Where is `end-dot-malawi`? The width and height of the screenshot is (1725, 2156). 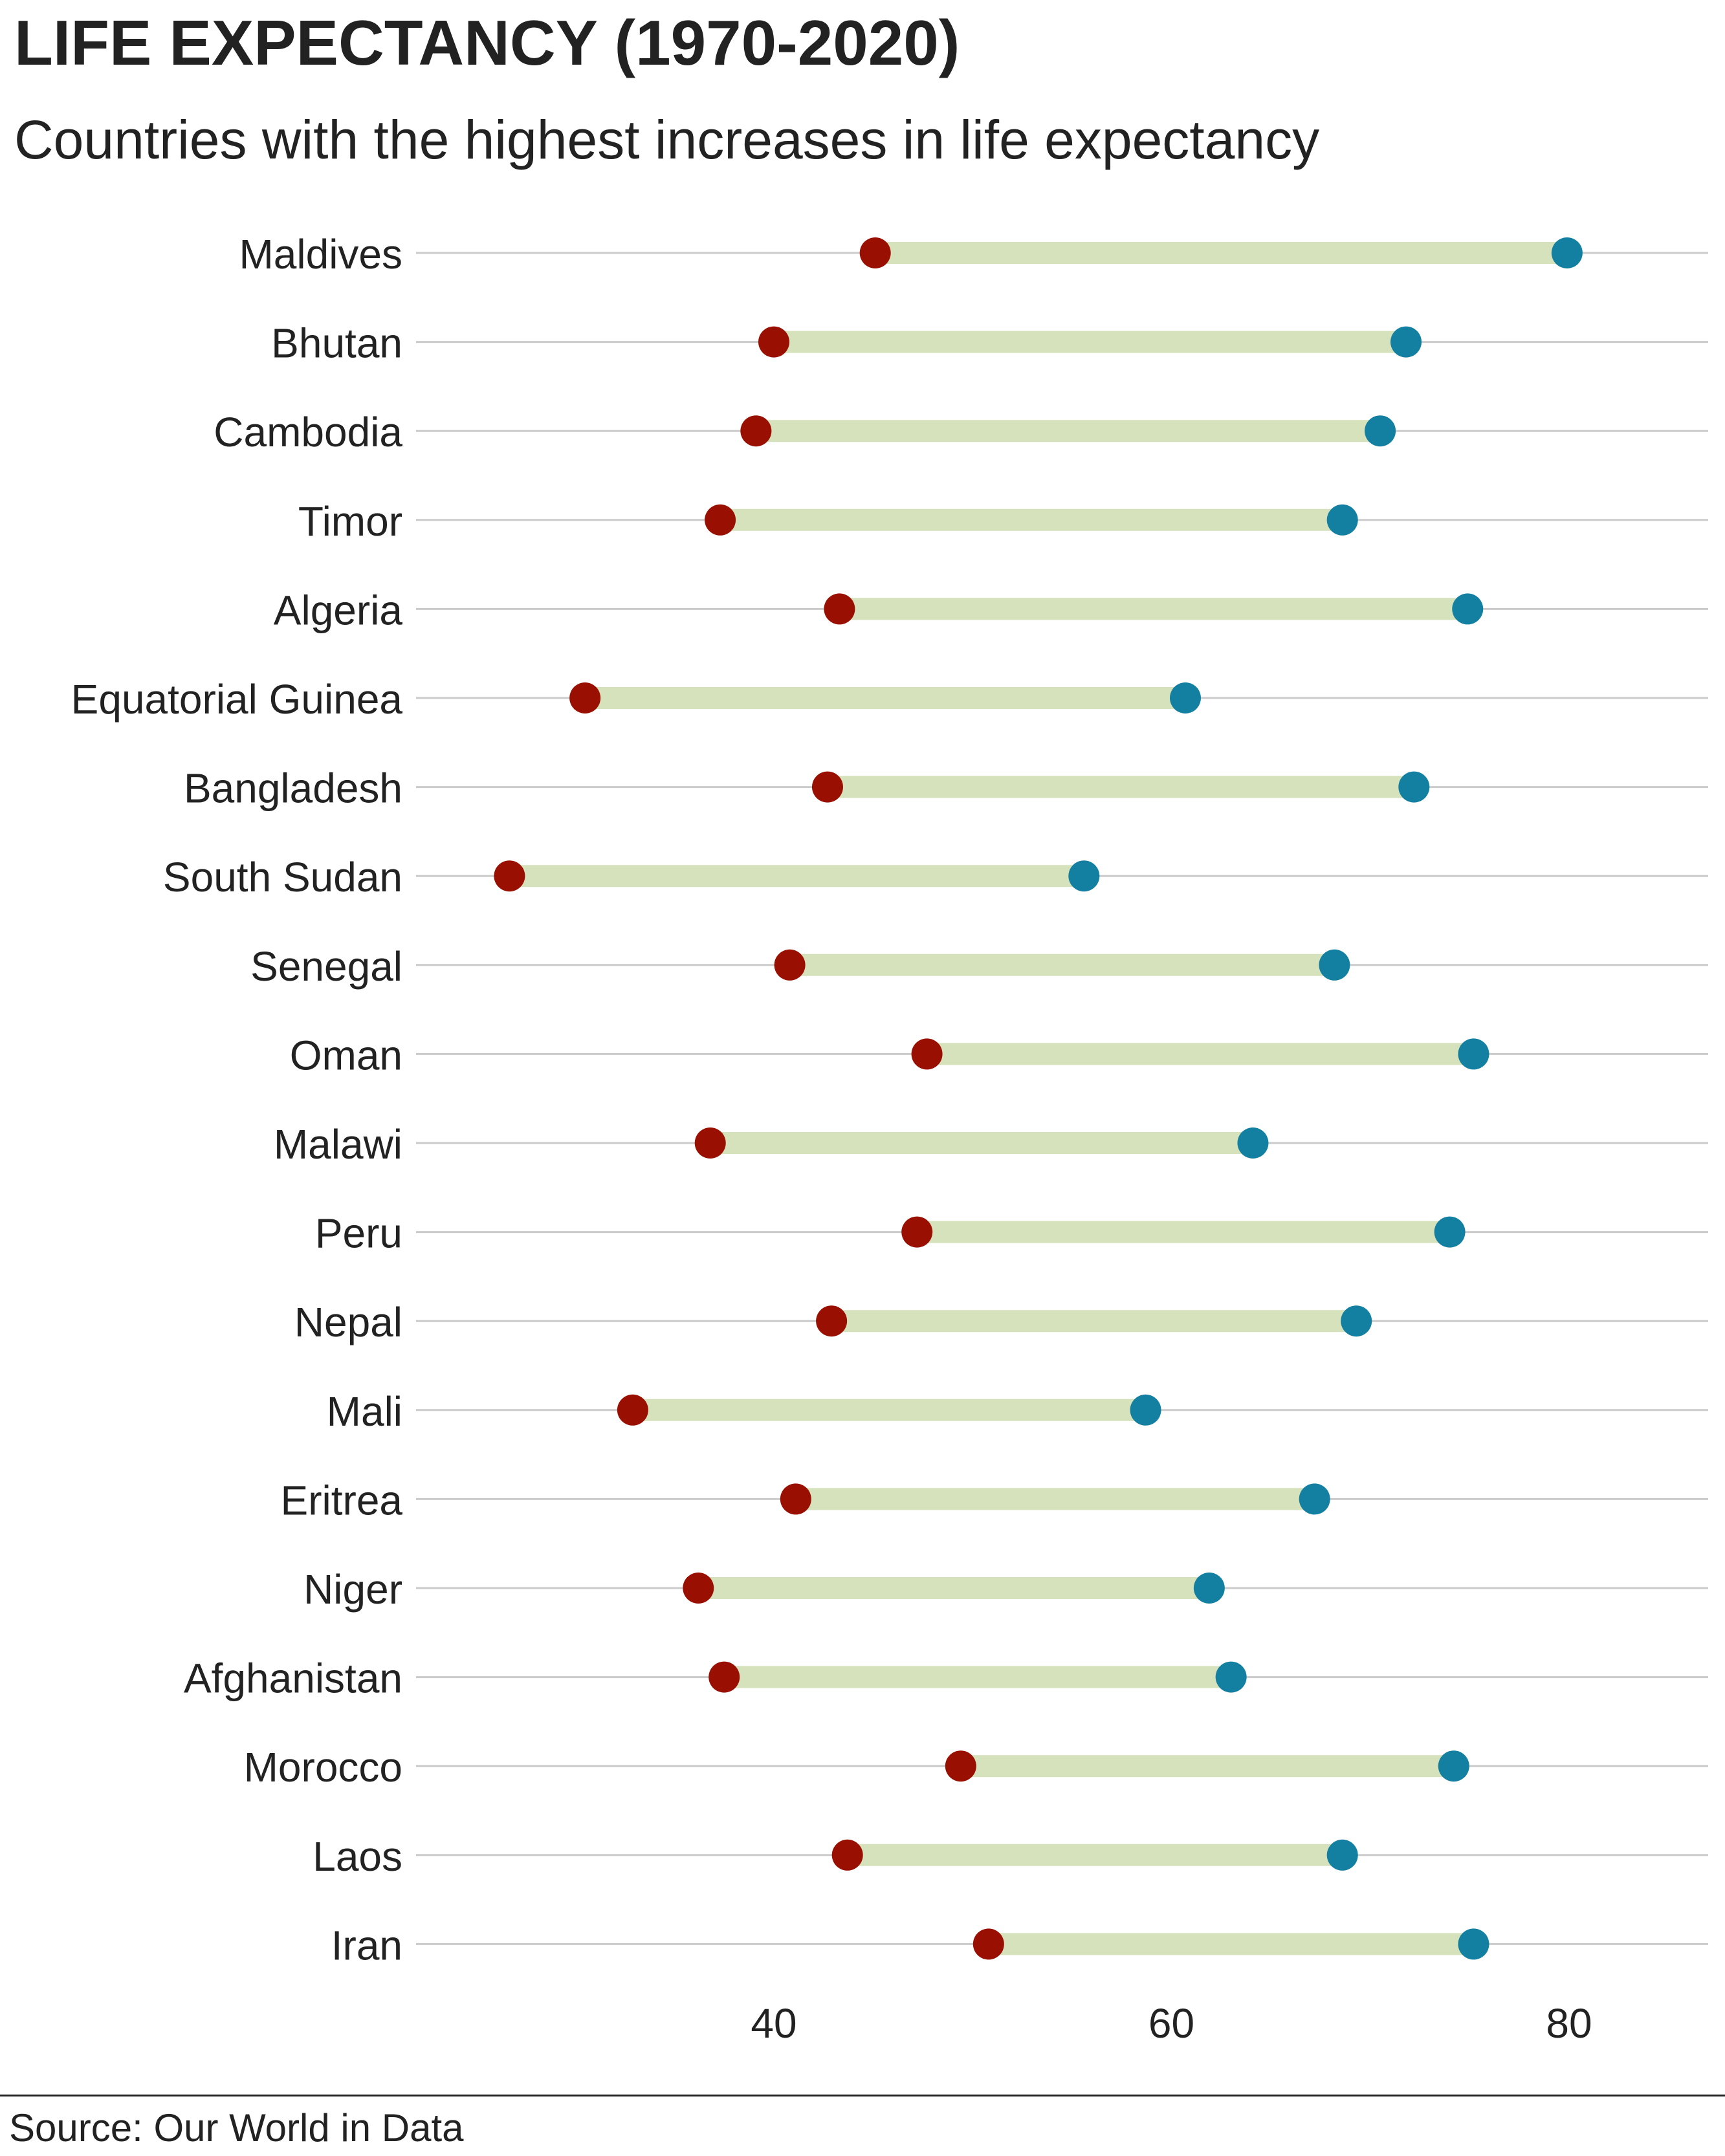 end-dot-malawi is located at coordinates (1253, 1143).